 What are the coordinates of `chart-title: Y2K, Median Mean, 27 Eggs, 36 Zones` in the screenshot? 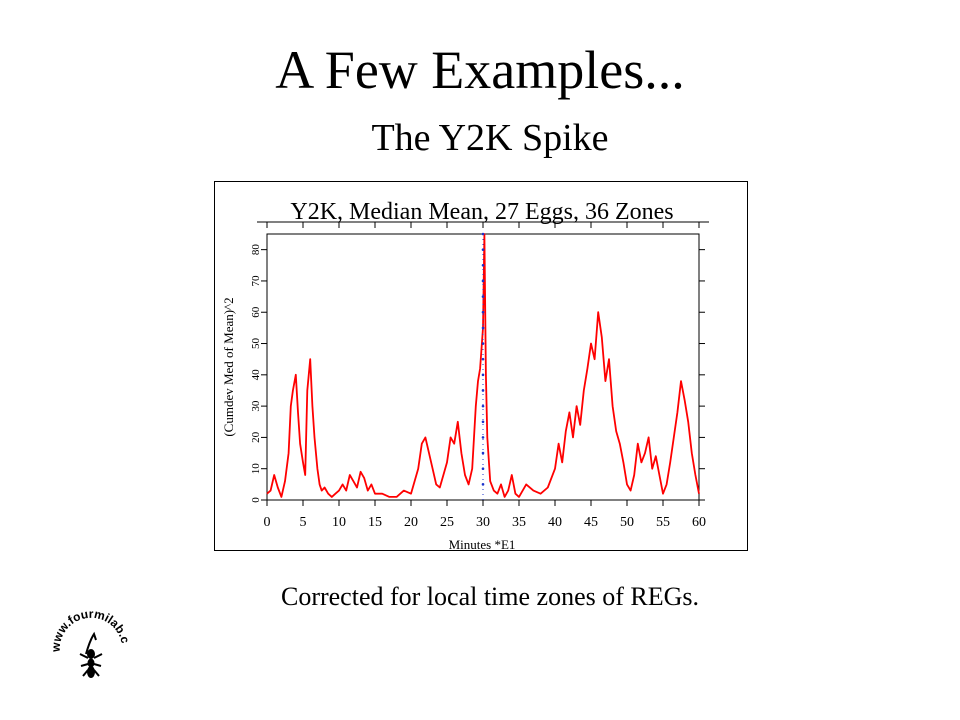 It's located at (481, 212).